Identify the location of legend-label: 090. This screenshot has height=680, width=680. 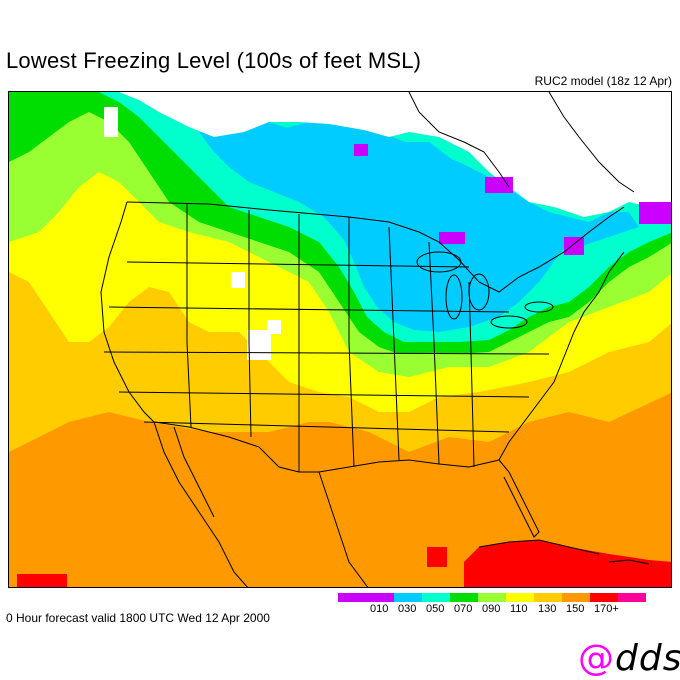
(491, 609).